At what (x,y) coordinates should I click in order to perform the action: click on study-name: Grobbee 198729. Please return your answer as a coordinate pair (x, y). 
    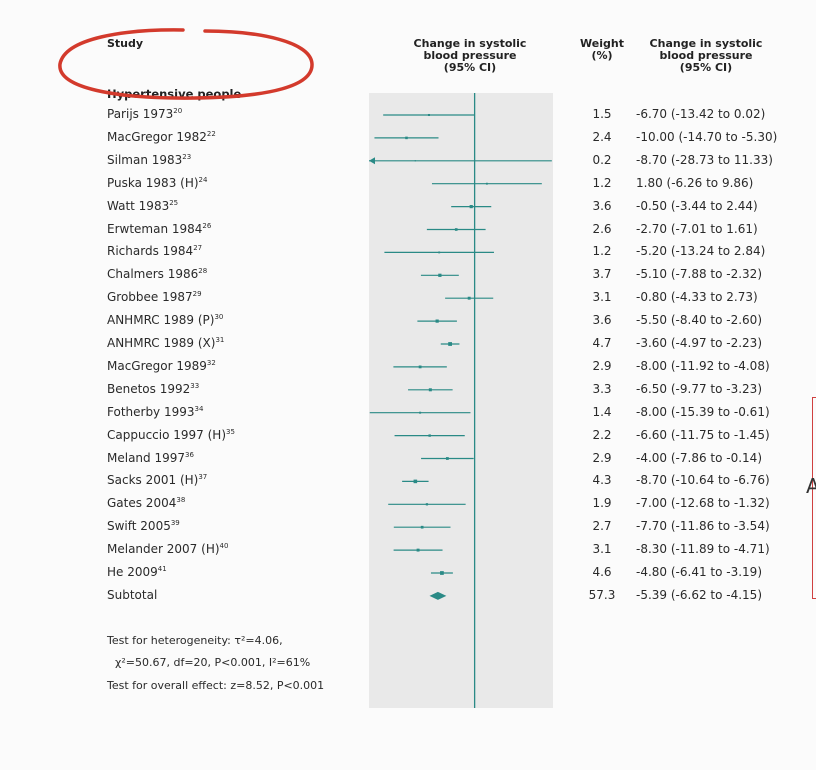
    Looking at the image, I should click on (154, 297).